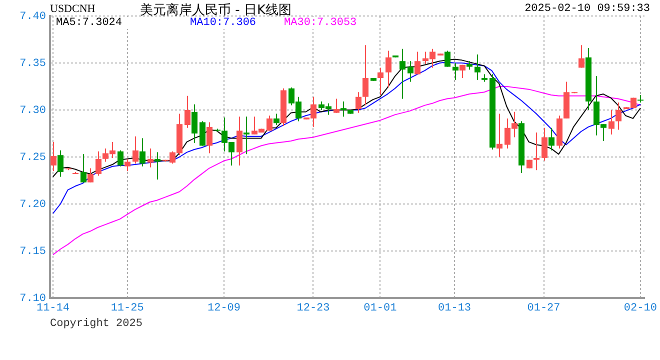 The height and width of the screenshot is (360, 660). What do you see at coordinates (73, 9) in the screenshot?
I see `y-axis-title: USDCNH` at bounding box center [73, 9].